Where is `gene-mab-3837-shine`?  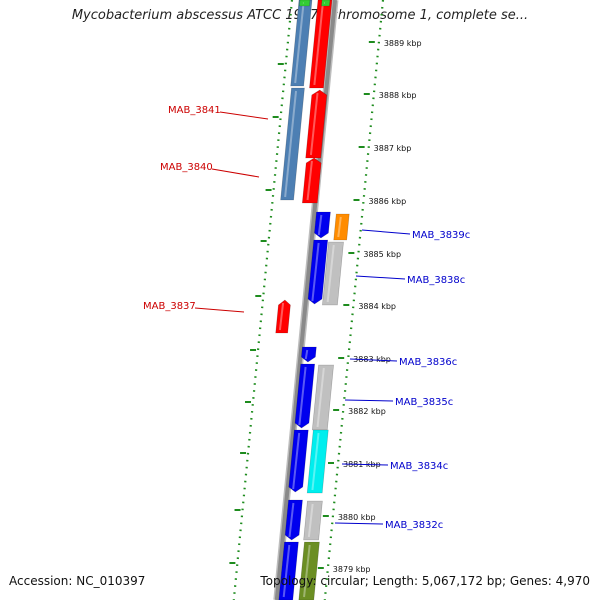
gene-mab-3837-shine is located at coordinates (281, 316).